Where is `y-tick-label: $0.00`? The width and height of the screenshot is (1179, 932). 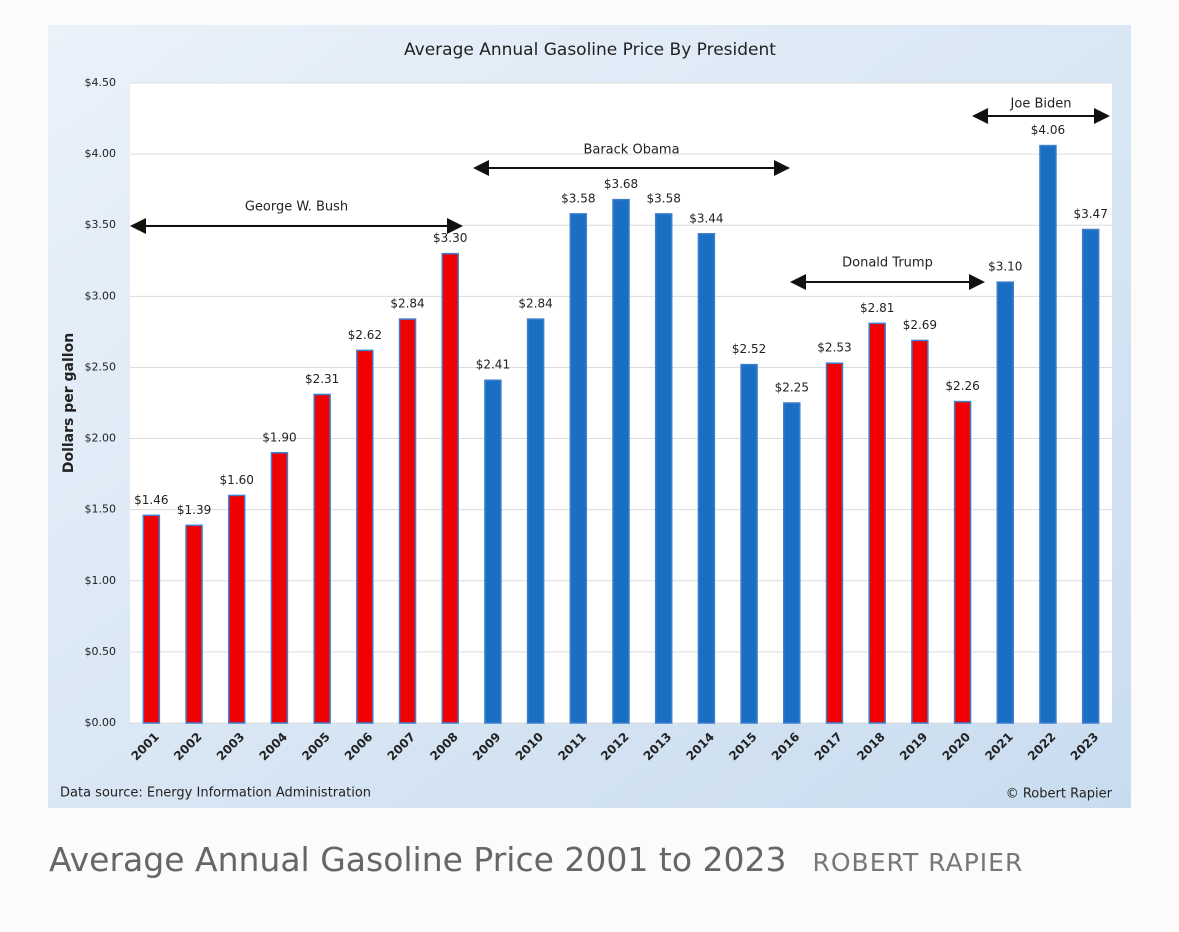 y-tick-label: $0.00 is located at coordinates (101, 722).